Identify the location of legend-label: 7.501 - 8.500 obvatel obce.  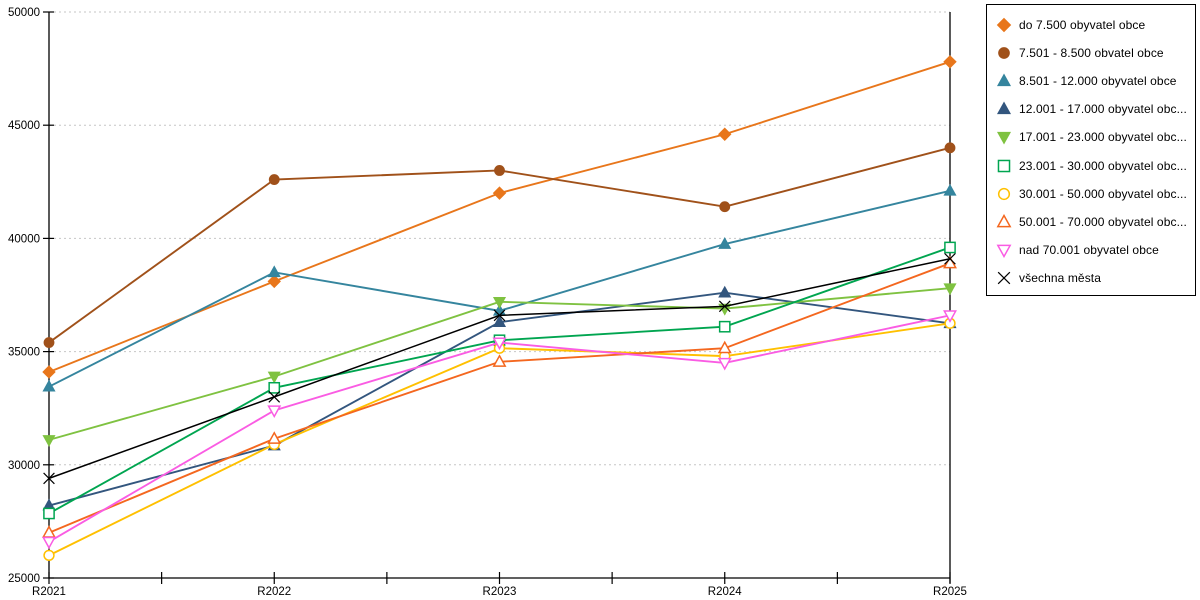
(1091, 53).